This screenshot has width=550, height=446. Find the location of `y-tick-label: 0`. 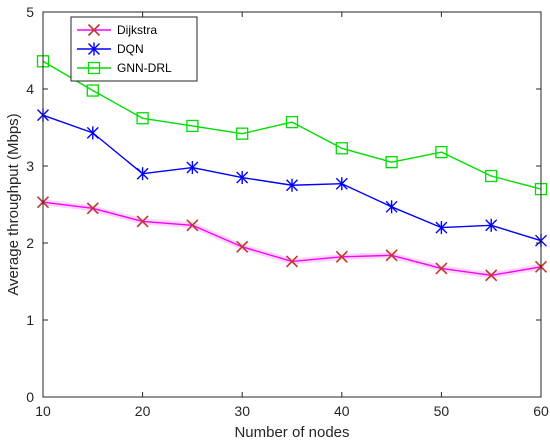

y-tick-label: 0 is located at coordinates (30, 397).